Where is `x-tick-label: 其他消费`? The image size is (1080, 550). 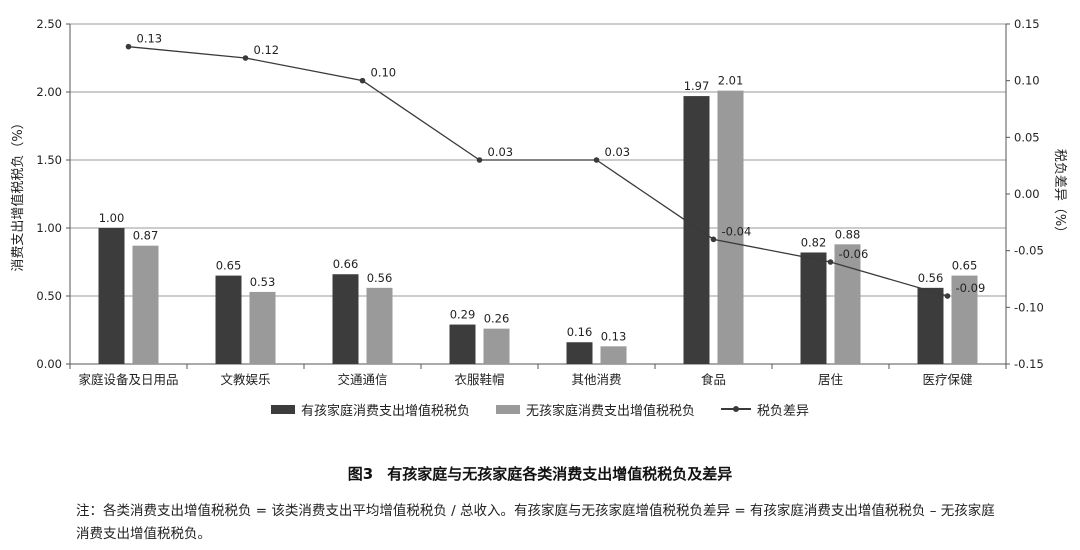
x-tick-label: 其他消费 is located at coordinates (596, 379).